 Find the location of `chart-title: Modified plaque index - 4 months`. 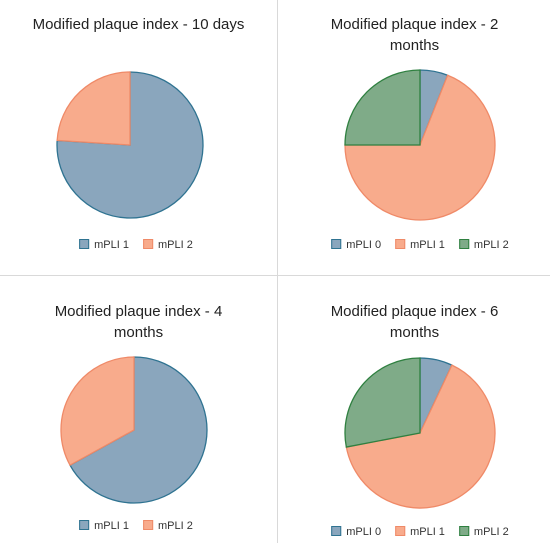

chart-title: Modified plaque index - 4 months is located at coordinates (138, 322).